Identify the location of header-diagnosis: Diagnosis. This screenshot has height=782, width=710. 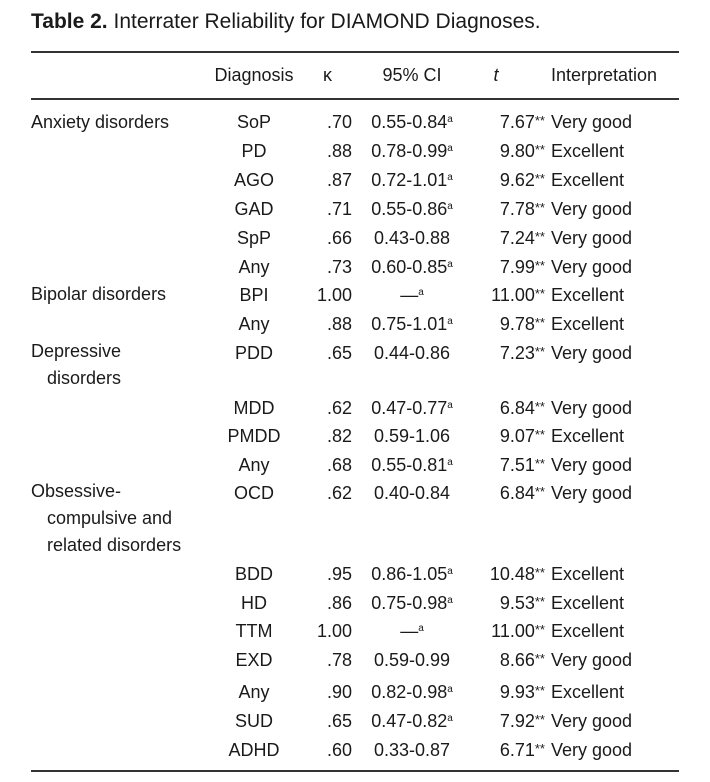
(254, 75).